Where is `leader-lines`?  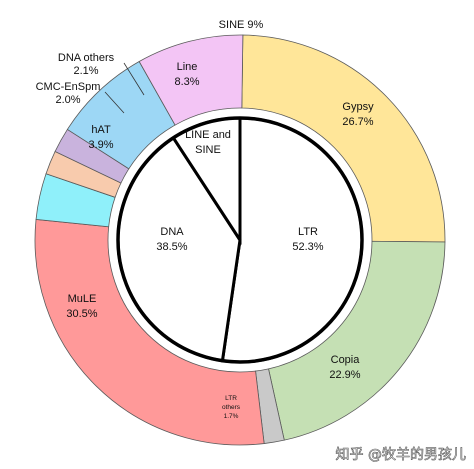
leader-lines is located at coordinates (124, 88).